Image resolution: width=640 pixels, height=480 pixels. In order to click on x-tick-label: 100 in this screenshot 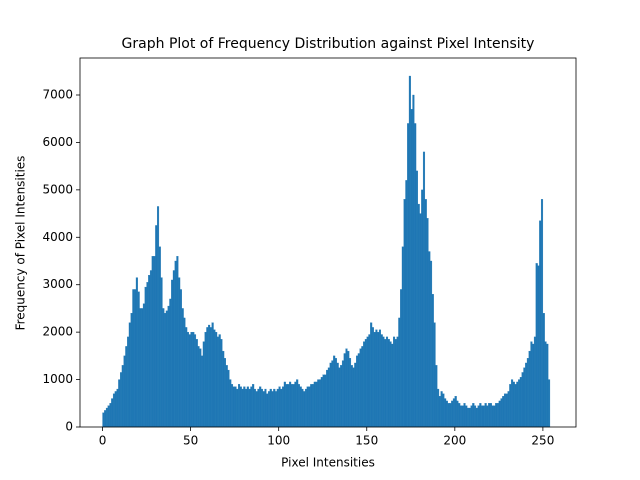, I will do `click(278, 441)`.